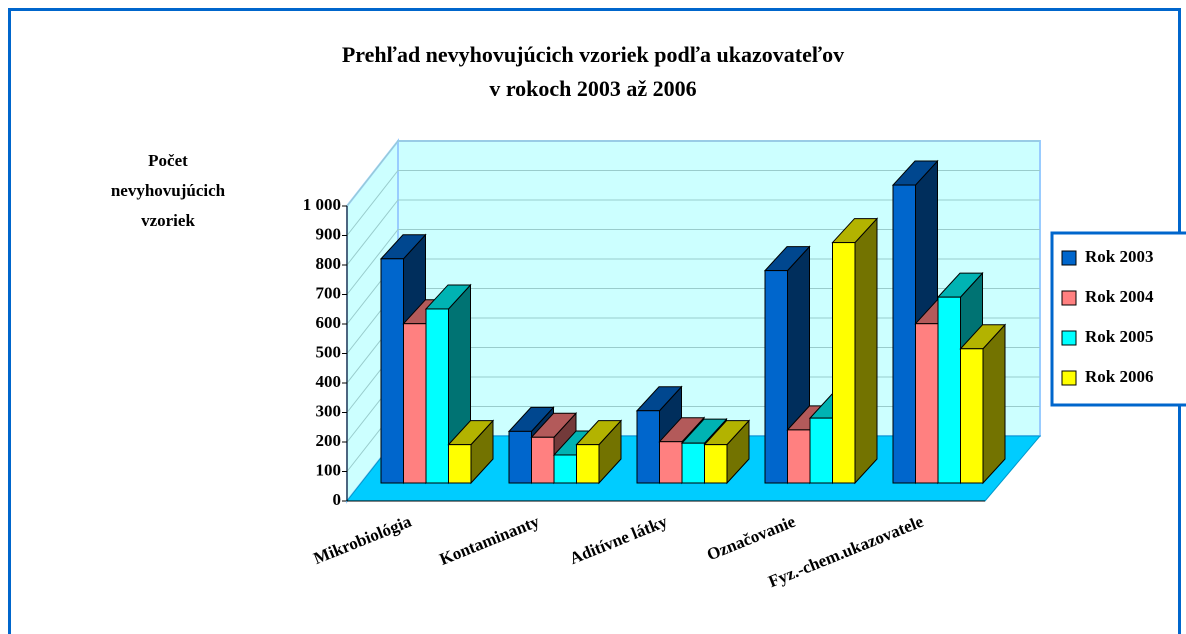  Describe the element at coordinates (329, 263) in the screenshot. I see `y-tick-label: 800` at that location.